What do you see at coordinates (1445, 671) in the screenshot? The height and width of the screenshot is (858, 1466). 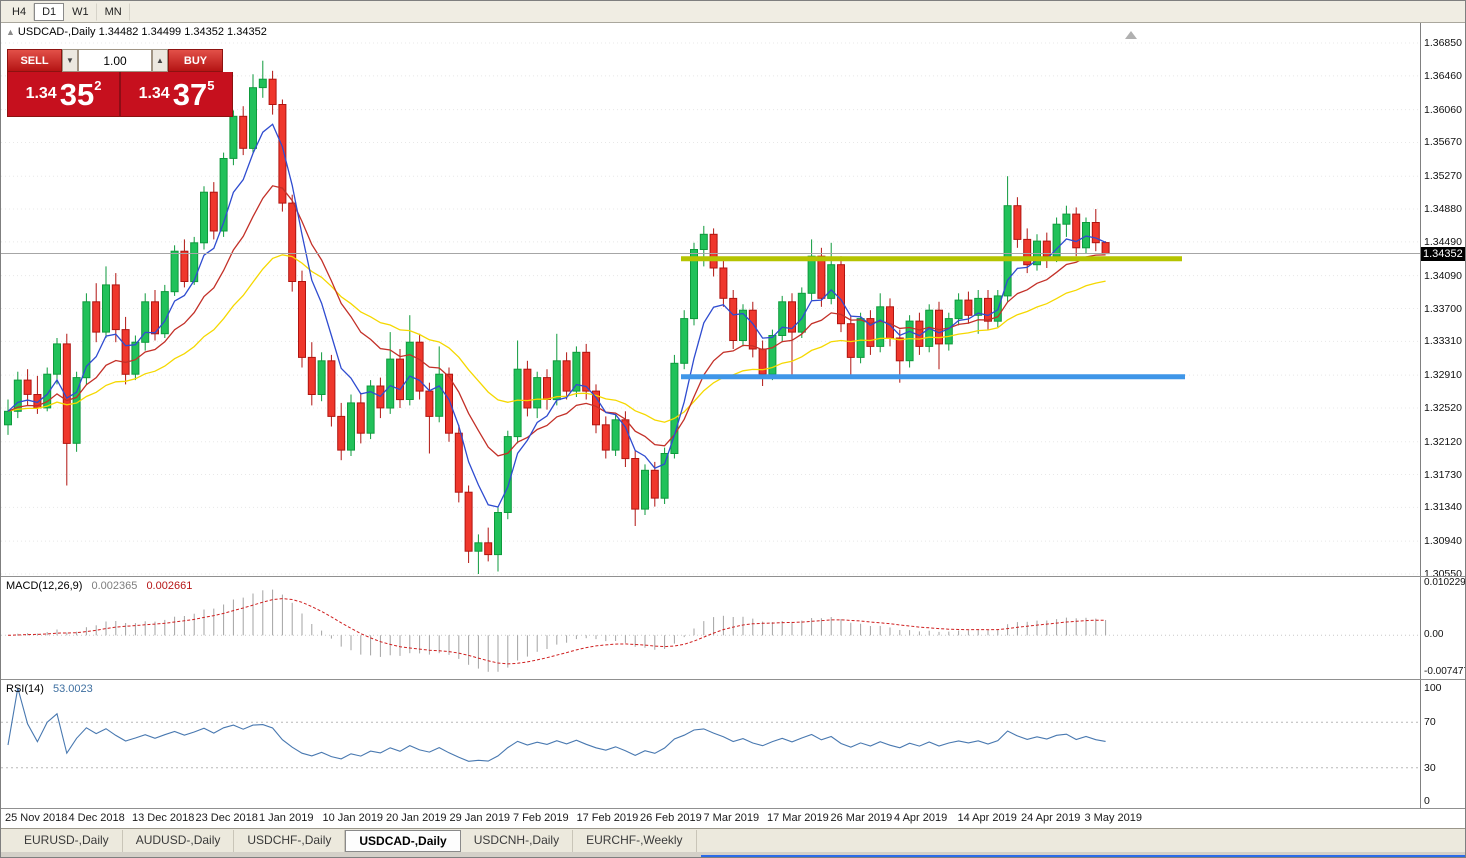 I see `macd-axis-min: -0.007477` at bounding box center [1445, 671].